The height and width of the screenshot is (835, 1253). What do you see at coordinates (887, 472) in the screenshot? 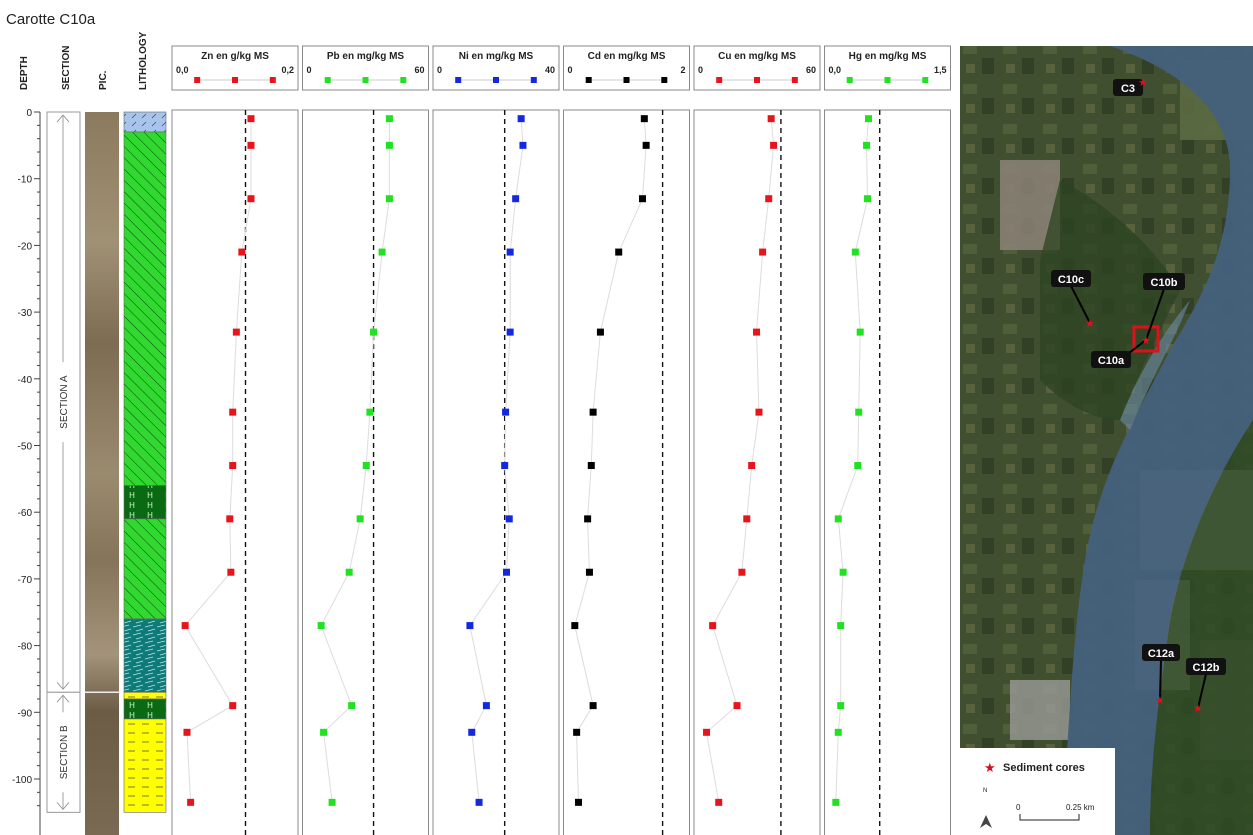
I see `panel-plot-box` at bounding box center [887, 472].